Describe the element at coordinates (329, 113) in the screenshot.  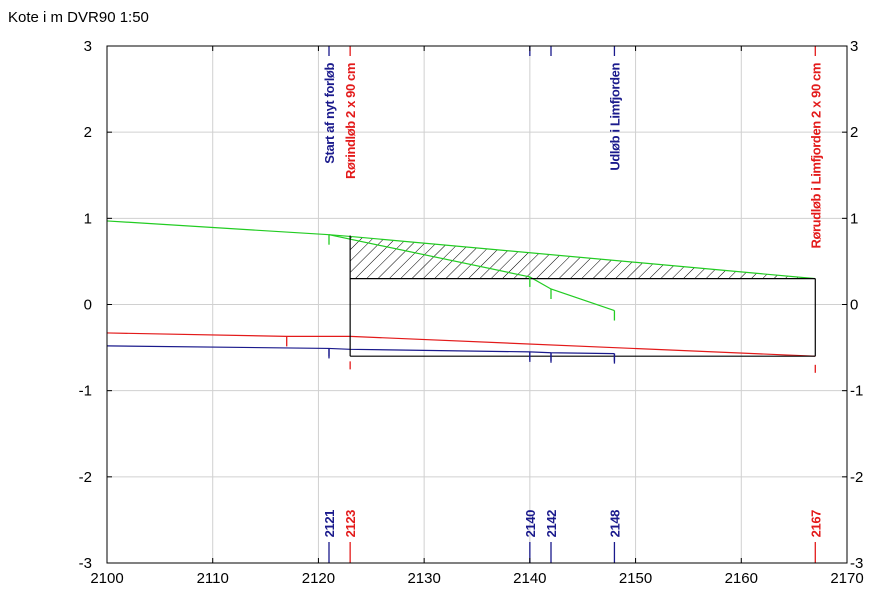
I see `marker-label: Start af nyt forløb` at that location.